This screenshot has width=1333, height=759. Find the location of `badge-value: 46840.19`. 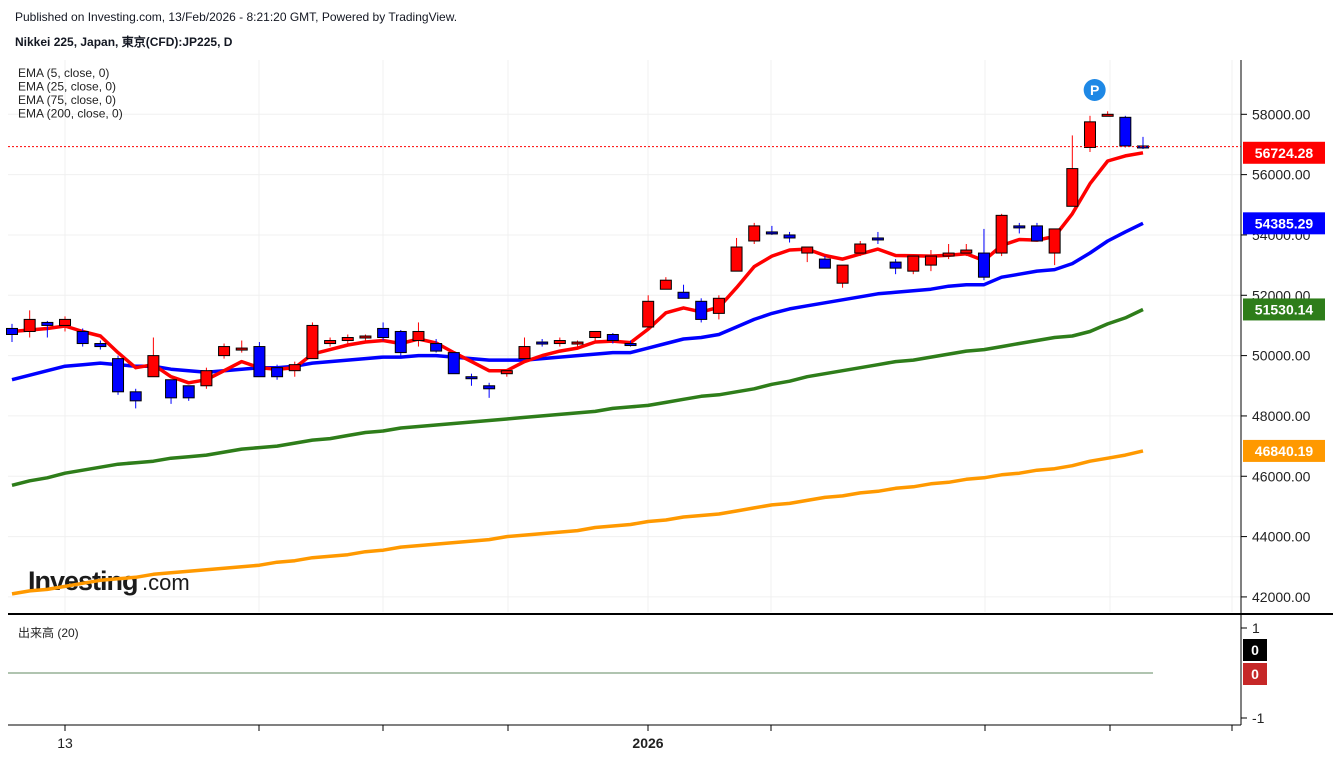

badge-value: 46840.19 is located at coordinates (1284, 451).